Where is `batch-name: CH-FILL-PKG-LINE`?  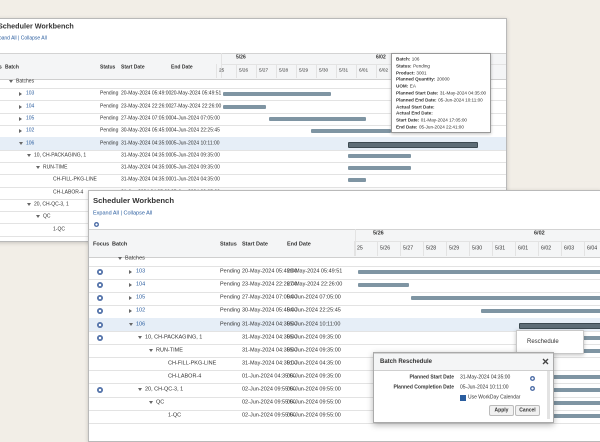
batch-name: CH-FILL-PKG-LINE is located at coordinates (75, 179).